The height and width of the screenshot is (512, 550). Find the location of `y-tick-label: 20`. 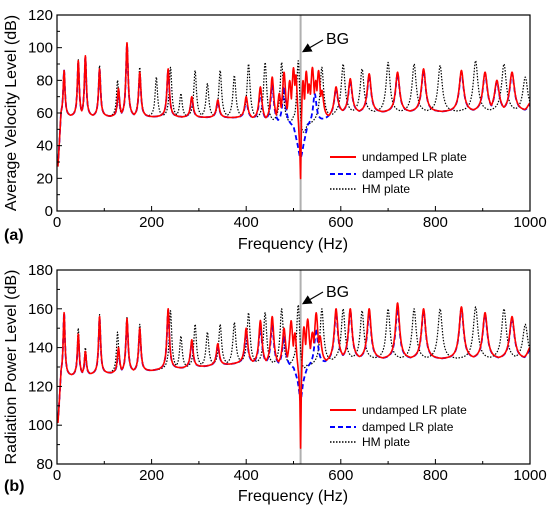

y-tick-label: 20 is located at coordinates (44, 178).